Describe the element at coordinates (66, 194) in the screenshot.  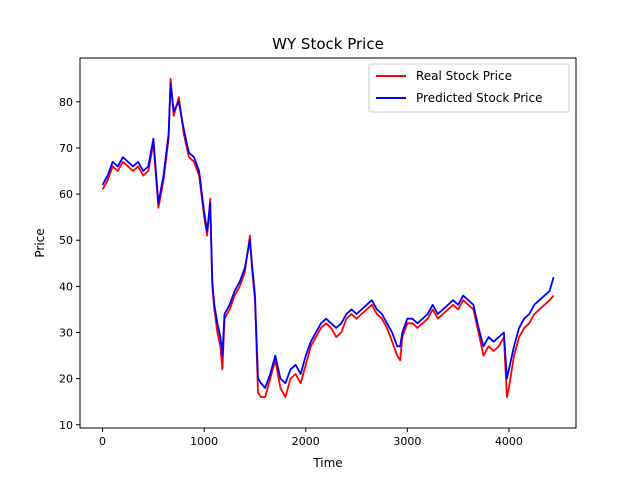
I see `y-tick-label: 60` at that location.